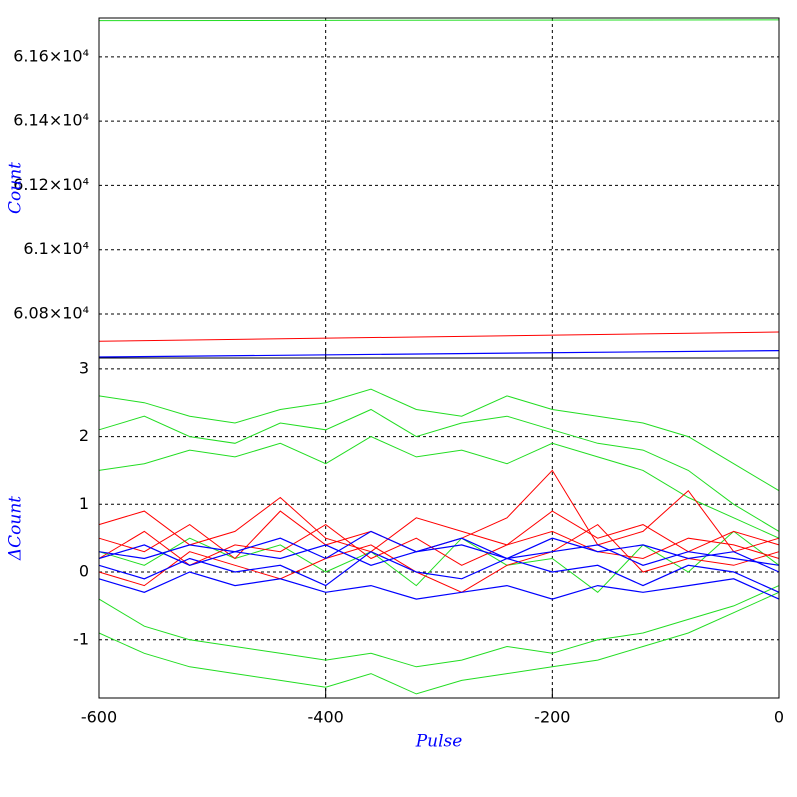  Describe the element at coordinates (51, 312) in the screenshot. I see `y-tick-label: 6.08×10⁴` at that location.